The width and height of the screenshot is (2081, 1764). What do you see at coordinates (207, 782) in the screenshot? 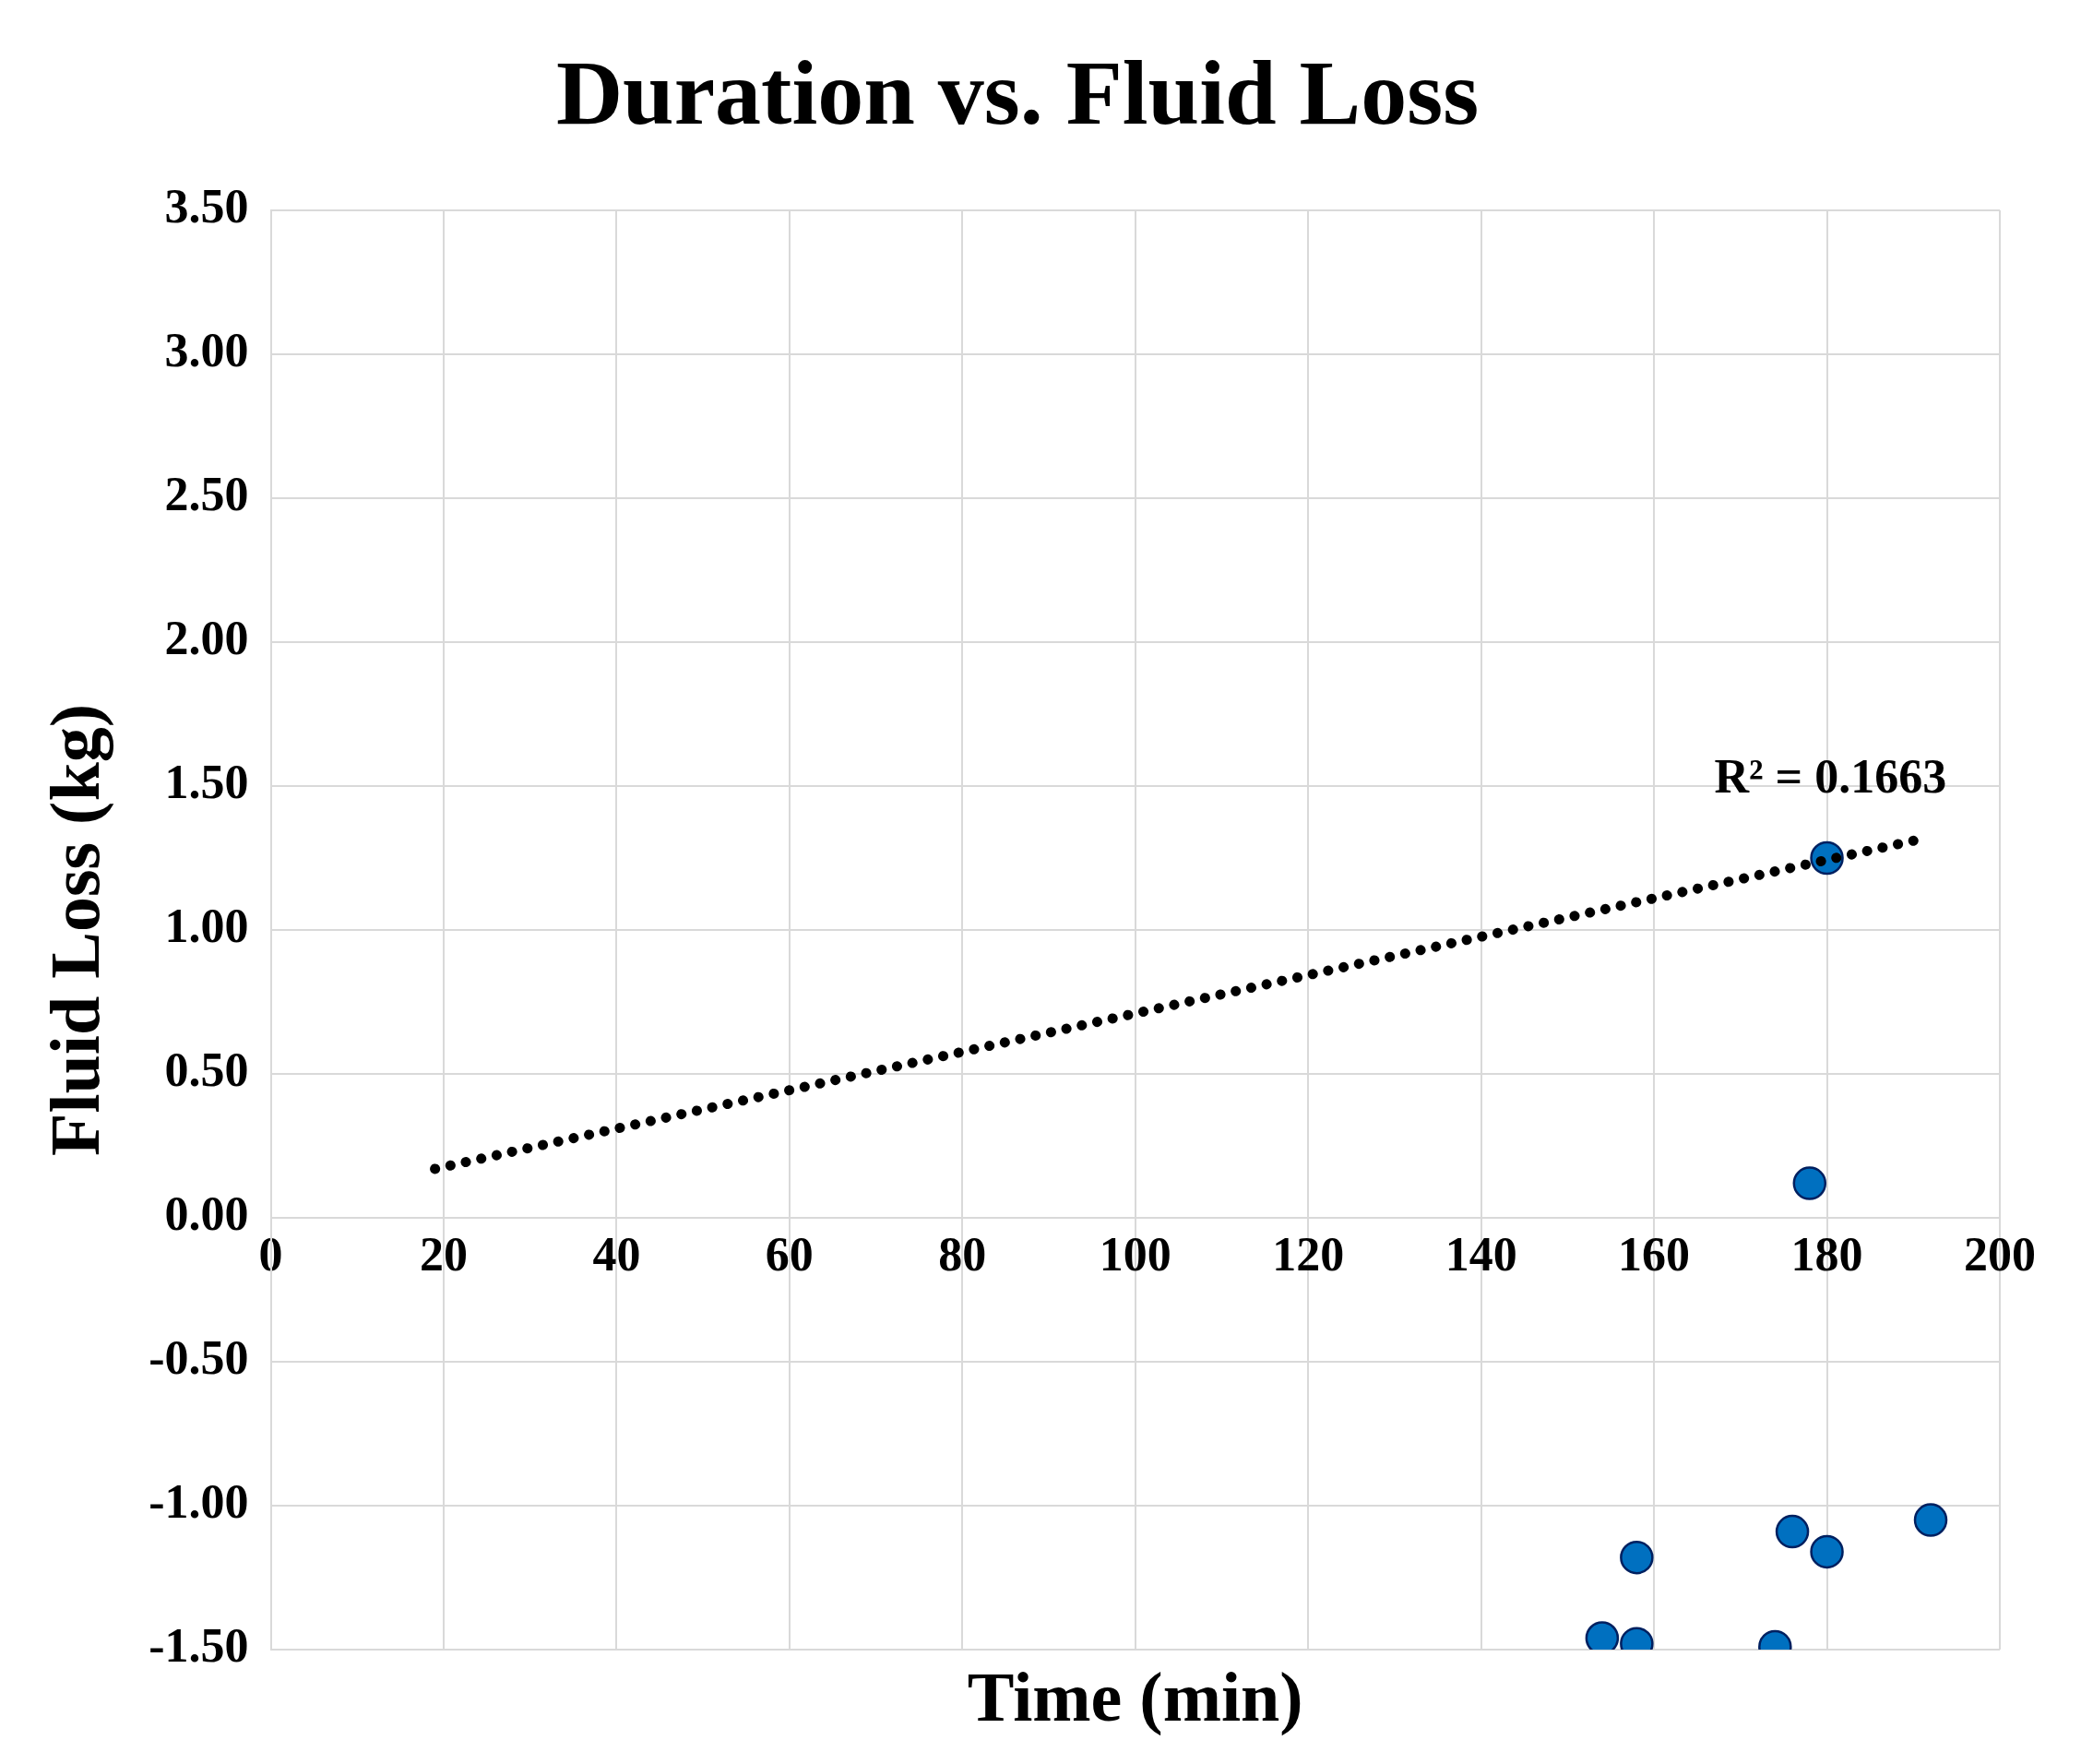
I see `y-tick-label: 1.50` at bounding box center [207, 782].